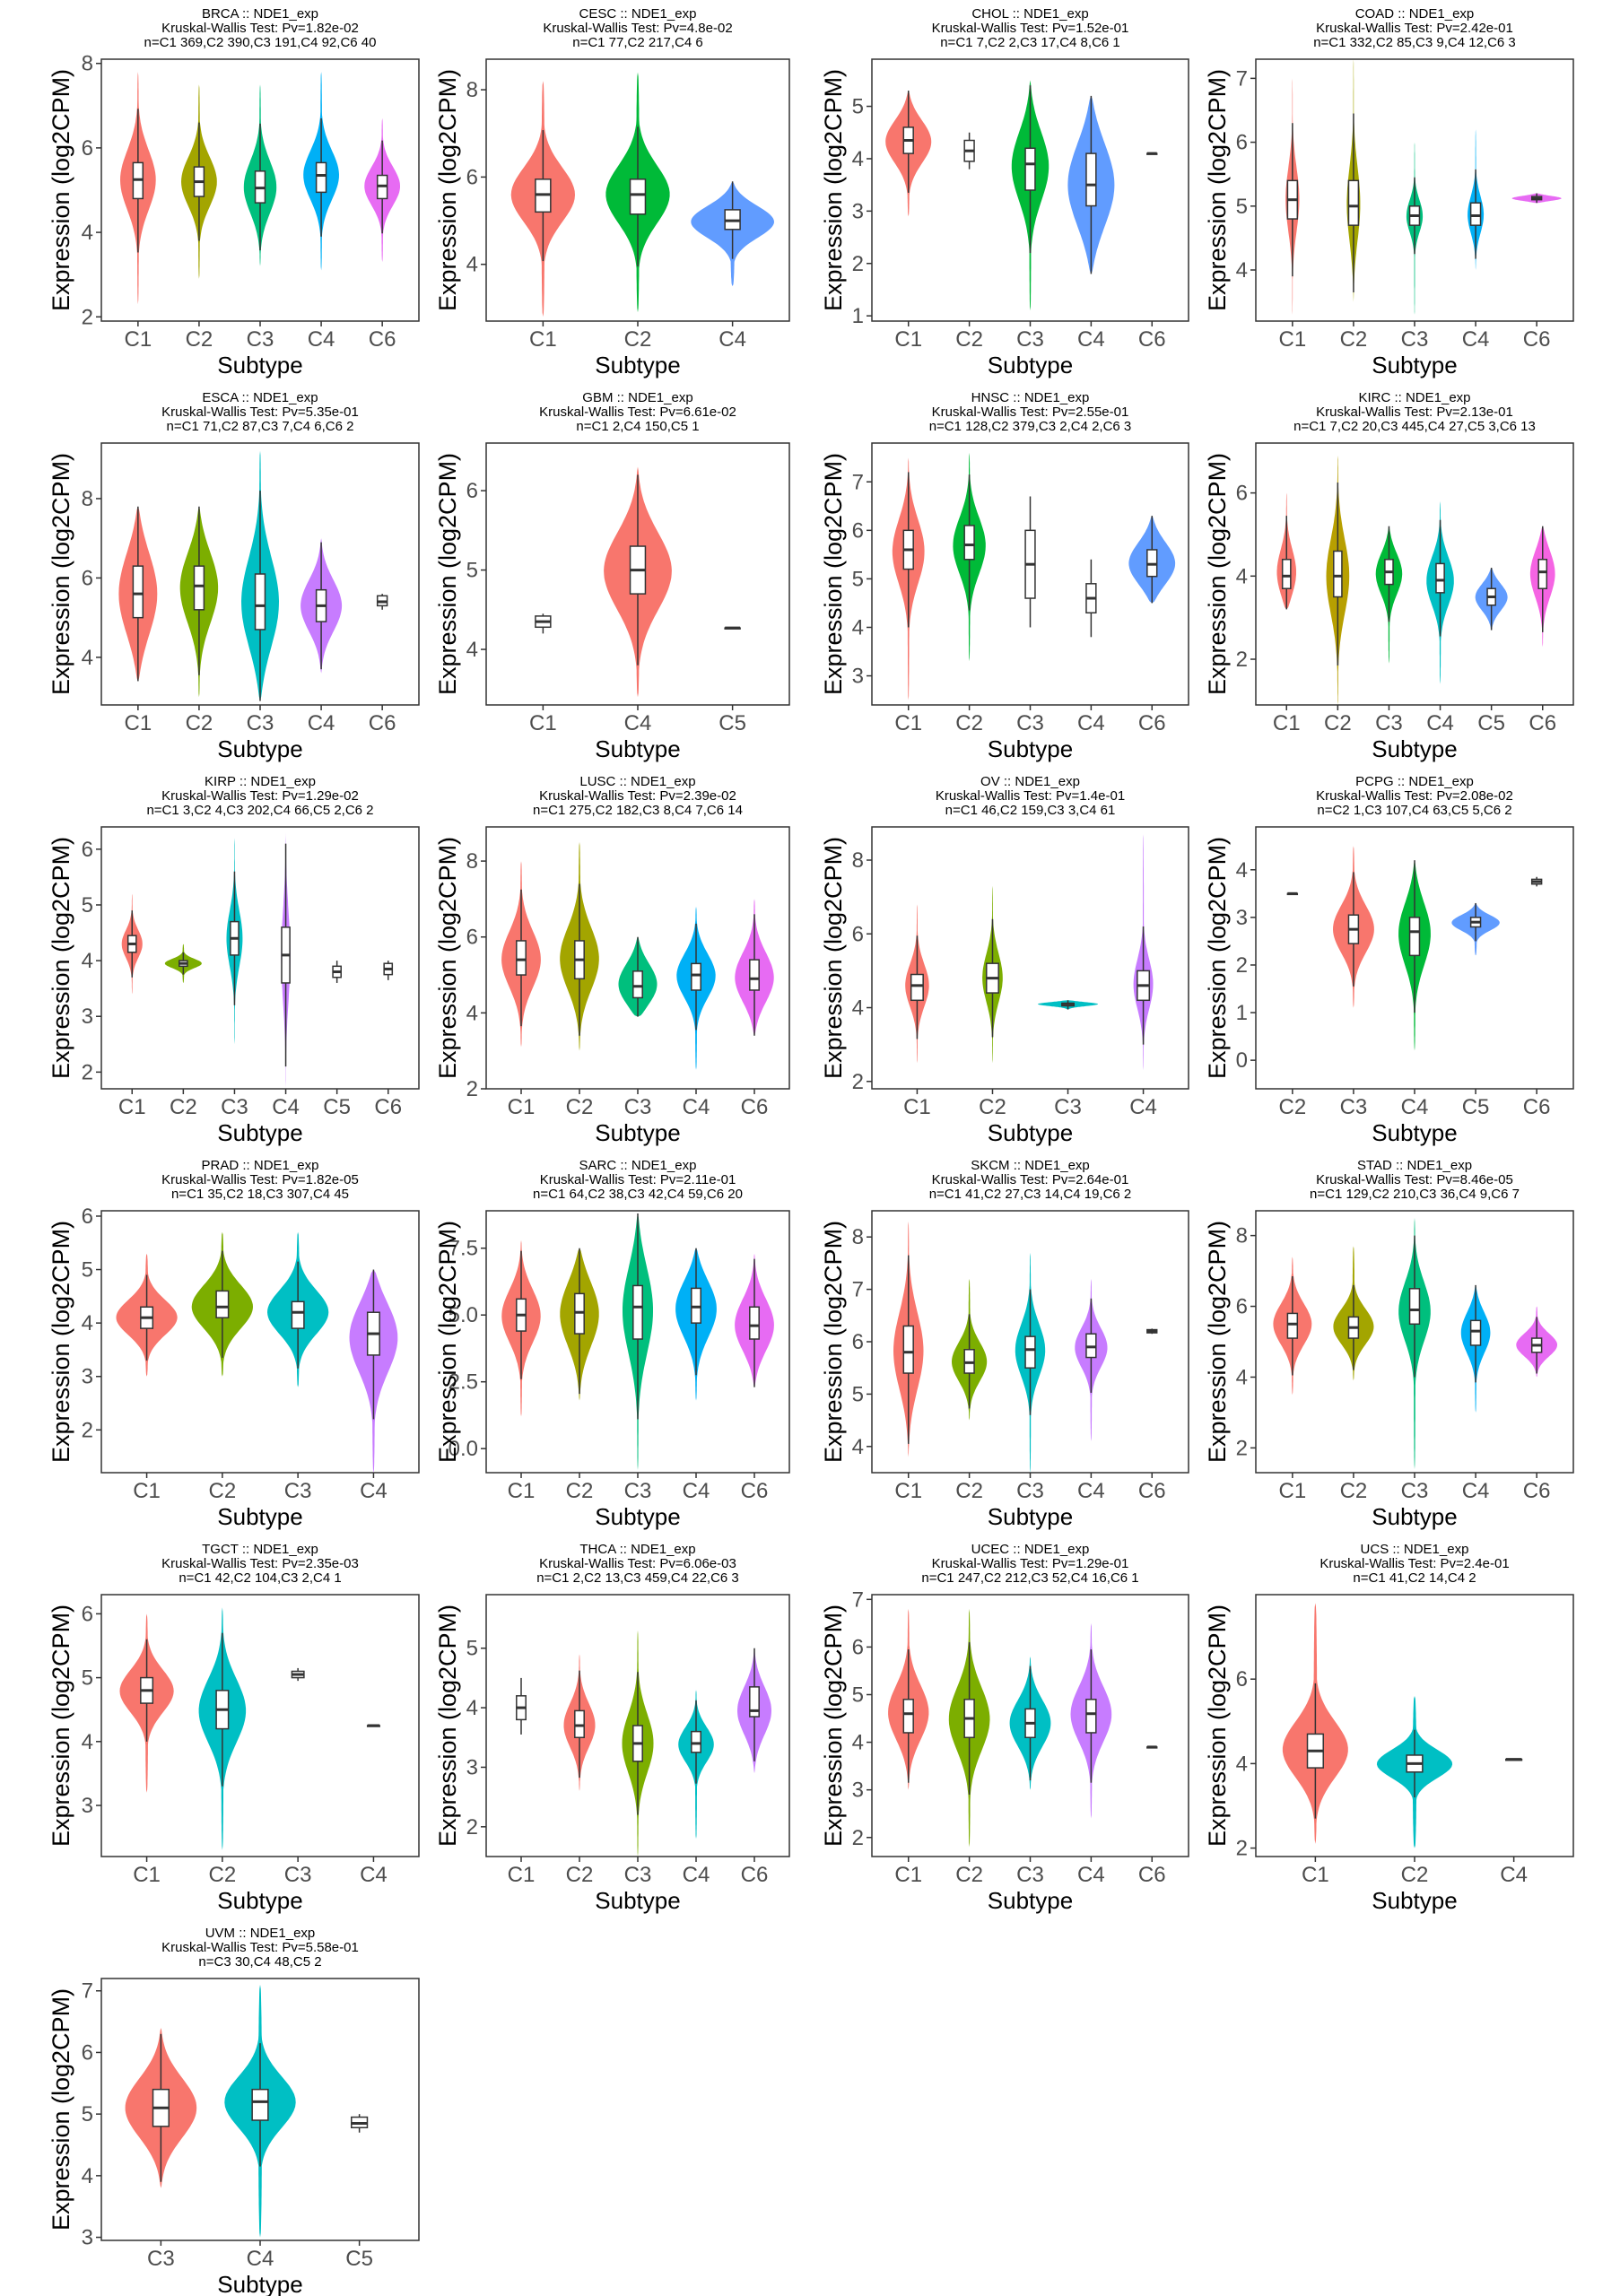 The width and height of the screenshot is (1620, 2296). Describe the element at coordinates (638, 412) in the screenshot. I see `panel-test: Kruskal-Wallis Test: Pv=6.61e-02` at that location.